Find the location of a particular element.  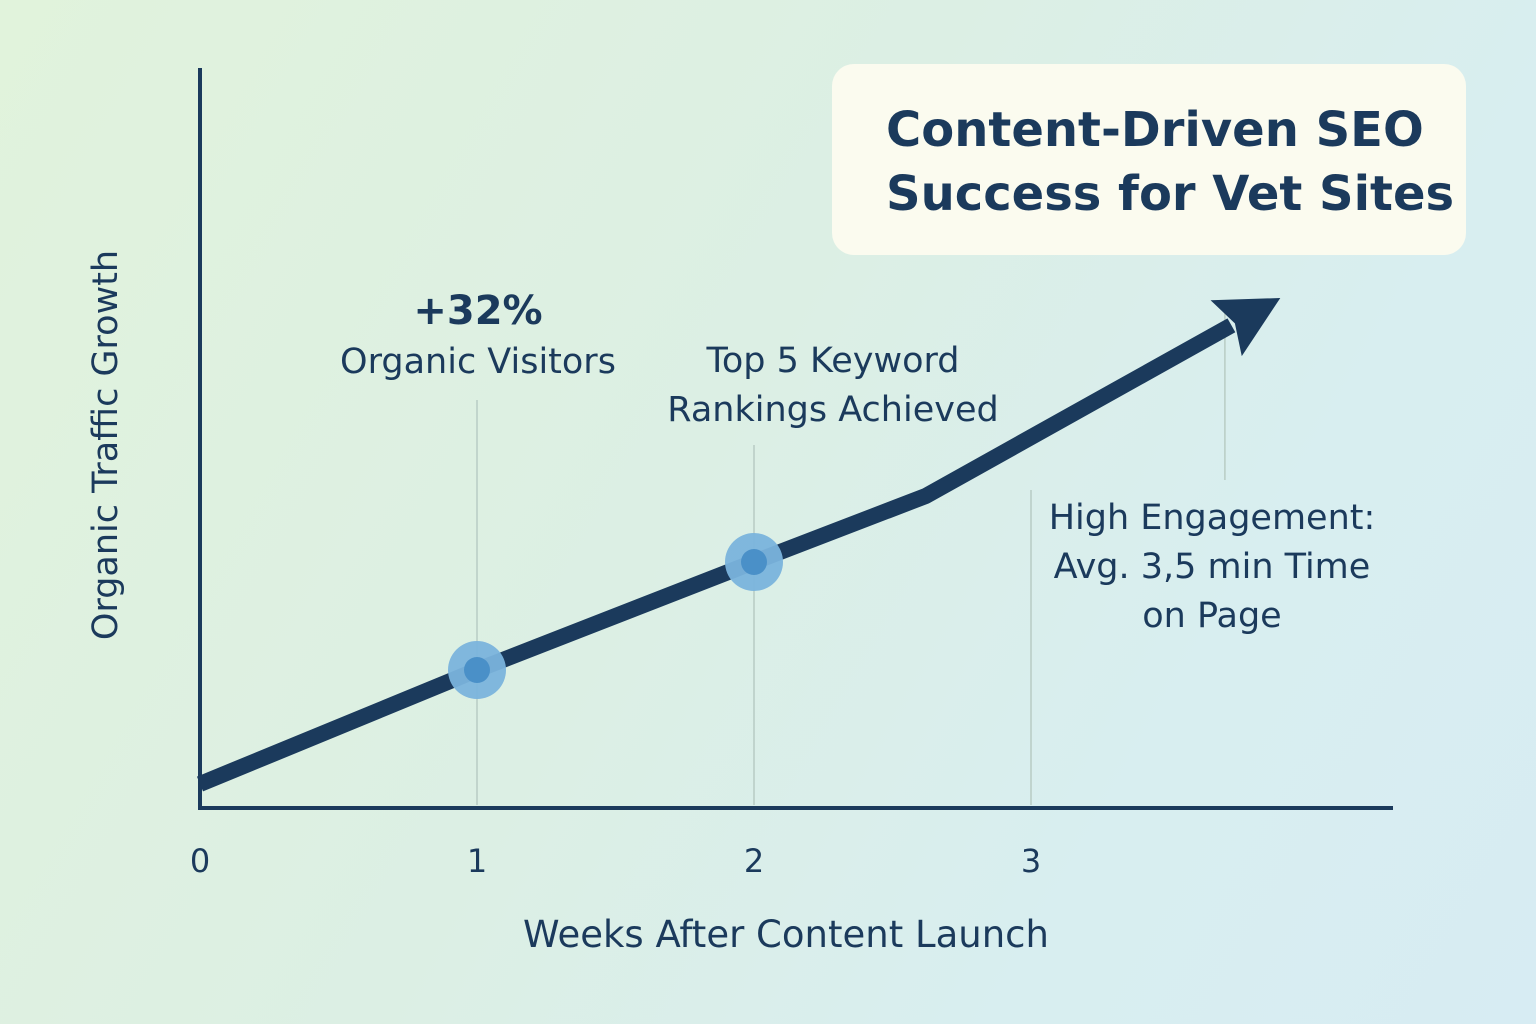

annotation-line: on Page is located at coordinates (1212, 616).